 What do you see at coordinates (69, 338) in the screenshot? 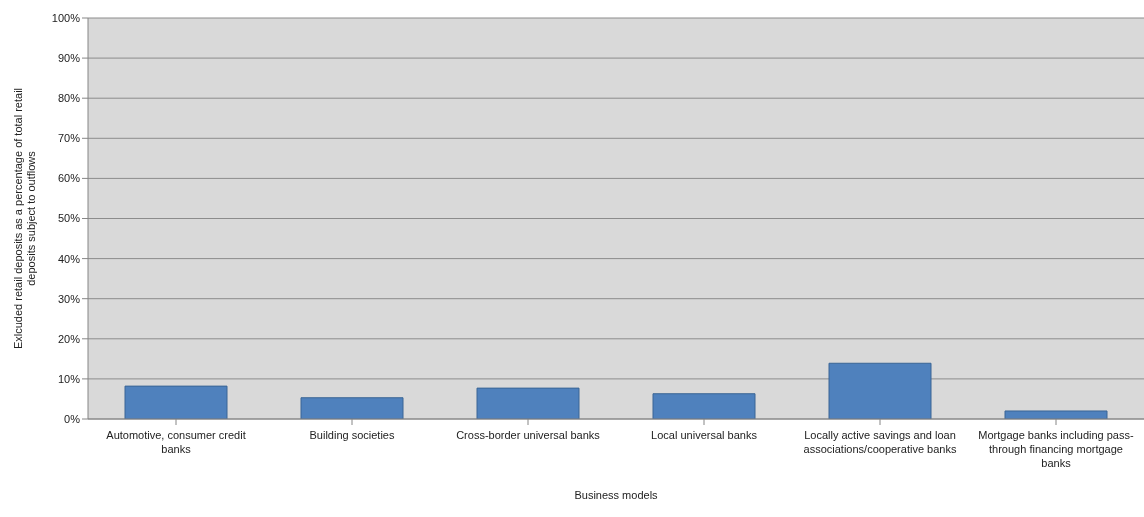
I see `y-tick-label: 20%` at bounding box center [69, 338].